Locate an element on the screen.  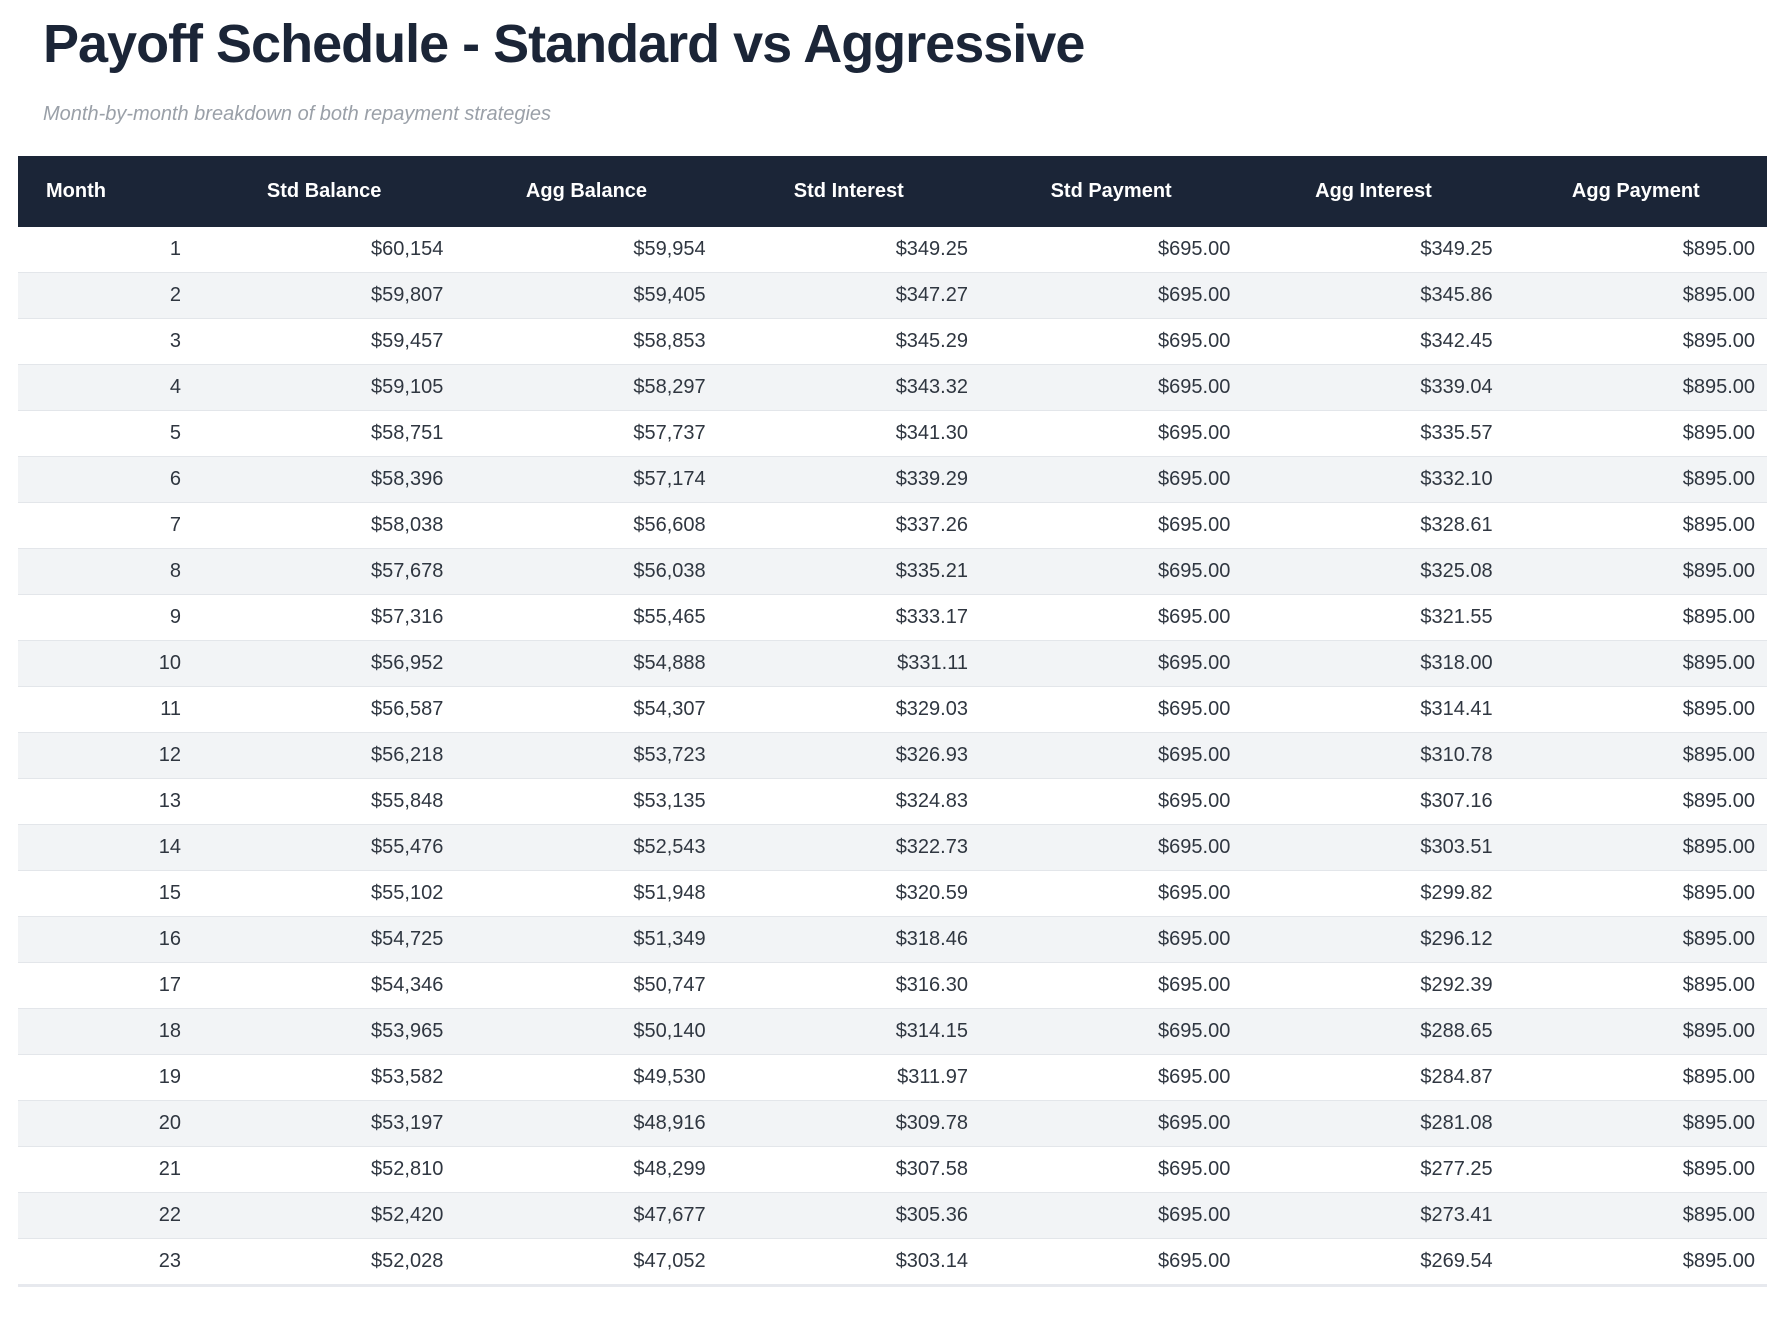
cell-agg-interest: $345.86 is located at coordinates (1456, 295).